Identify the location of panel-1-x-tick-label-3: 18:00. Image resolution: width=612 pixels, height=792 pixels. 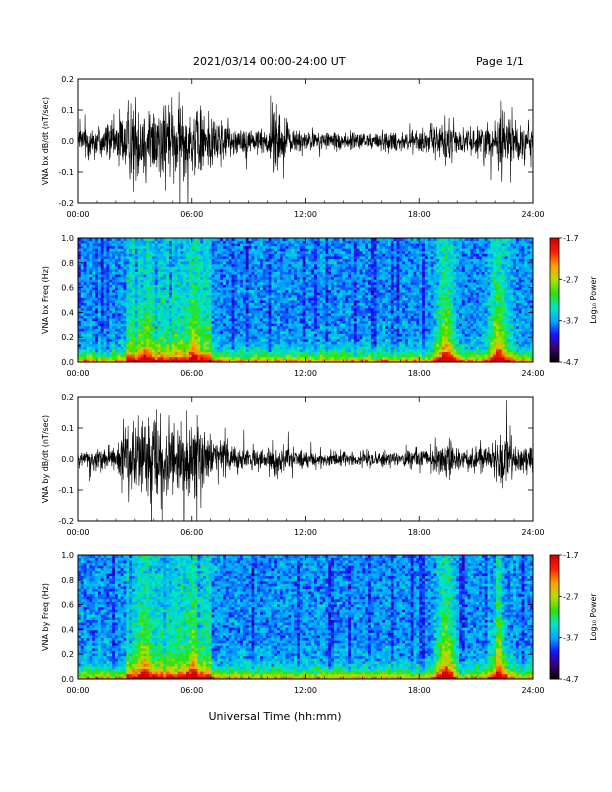
(419, 214).